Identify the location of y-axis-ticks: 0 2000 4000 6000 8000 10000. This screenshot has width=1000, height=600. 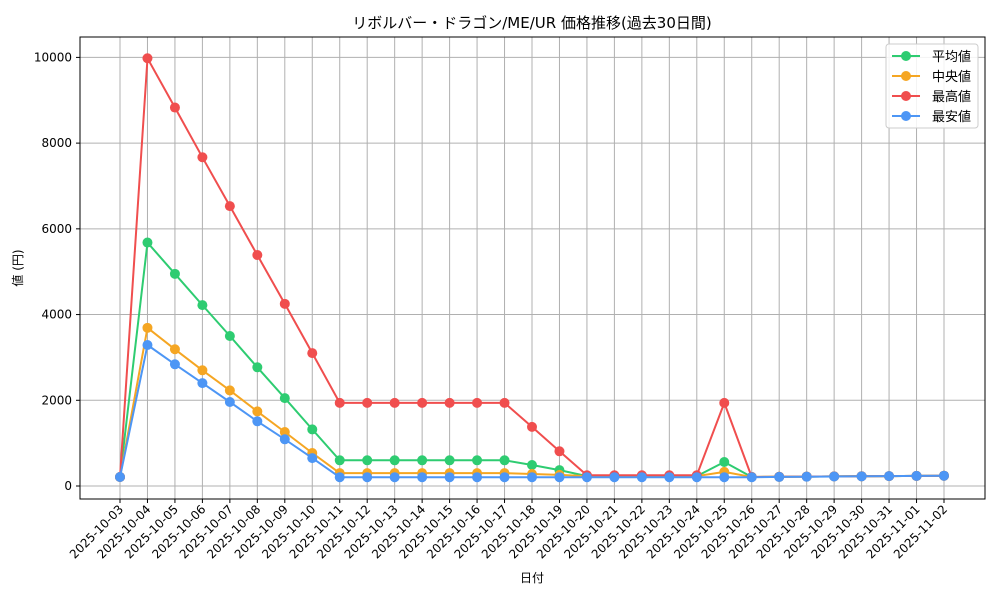
(57, 271).